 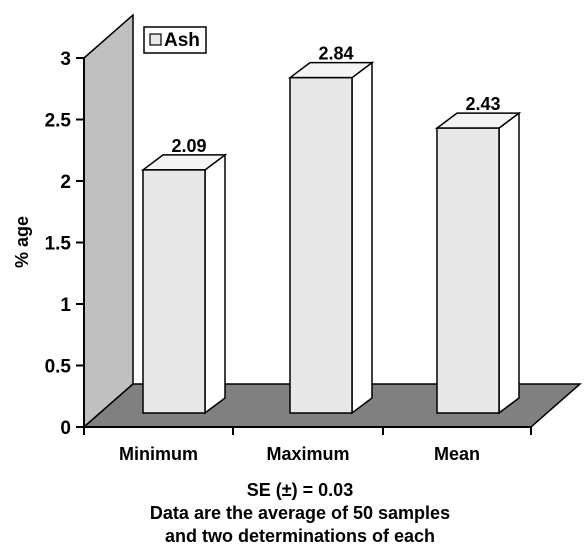 I want to click on legend-swatch, so click(x=155, y=39).